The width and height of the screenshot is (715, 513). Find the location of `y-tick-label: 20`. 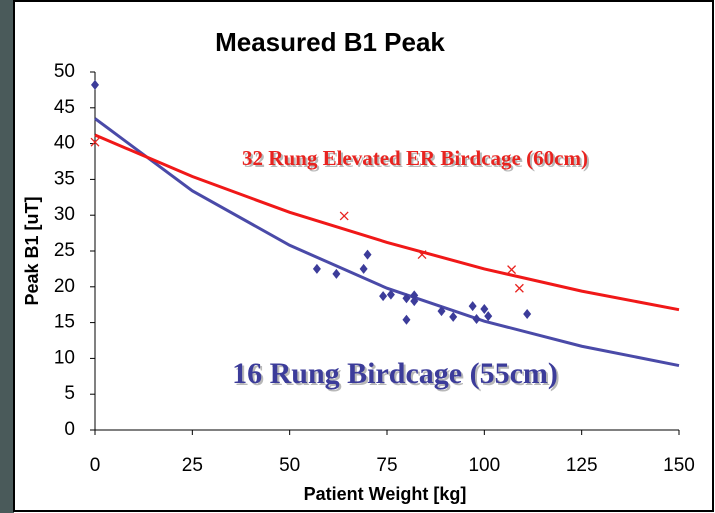

y-tick-label: 20 is located at coordinates (64, 286).